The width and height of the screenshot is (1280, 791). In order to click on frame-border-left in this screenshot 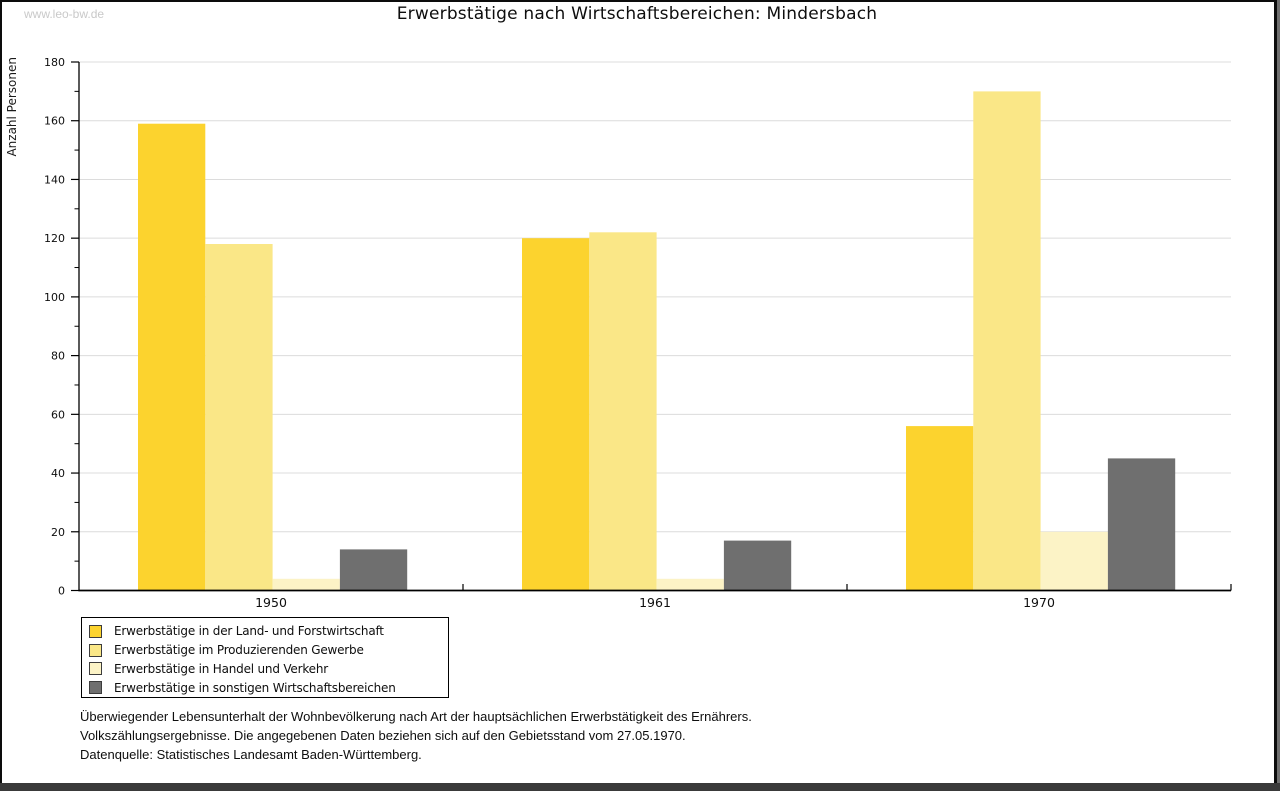, I will do `click(1, 395)`.